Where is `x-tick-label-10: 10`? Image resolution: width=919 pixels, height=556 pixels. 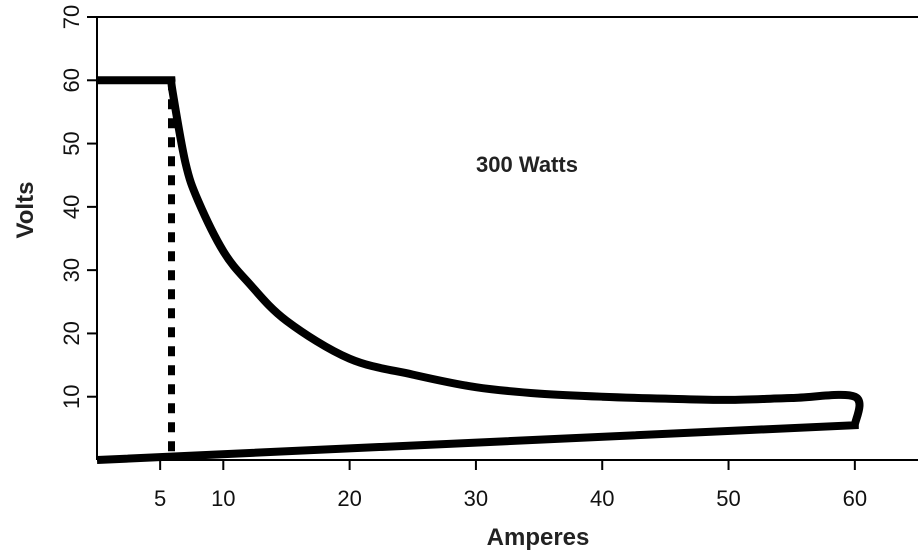
x-tick-label-10: 10 is located at coordinates (223, 498).